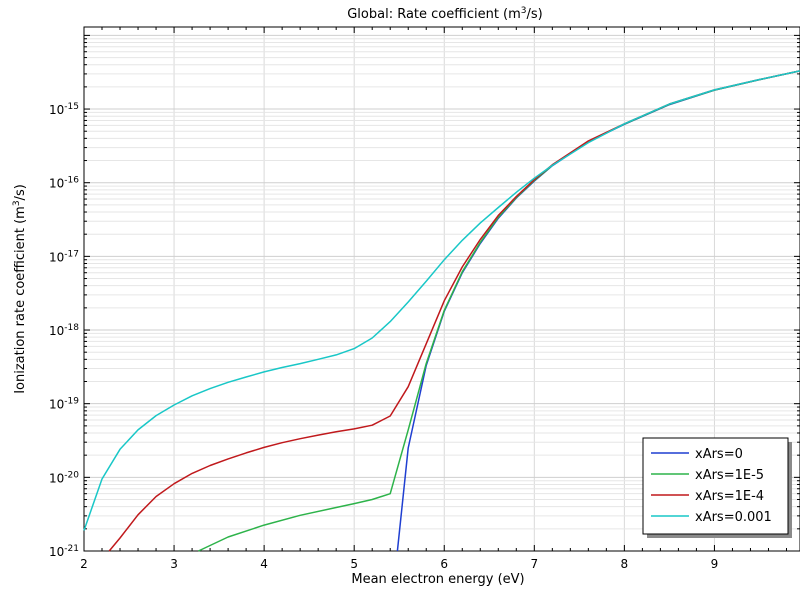  I want to click on y-tick-label: 10-17, so click(64, 256).